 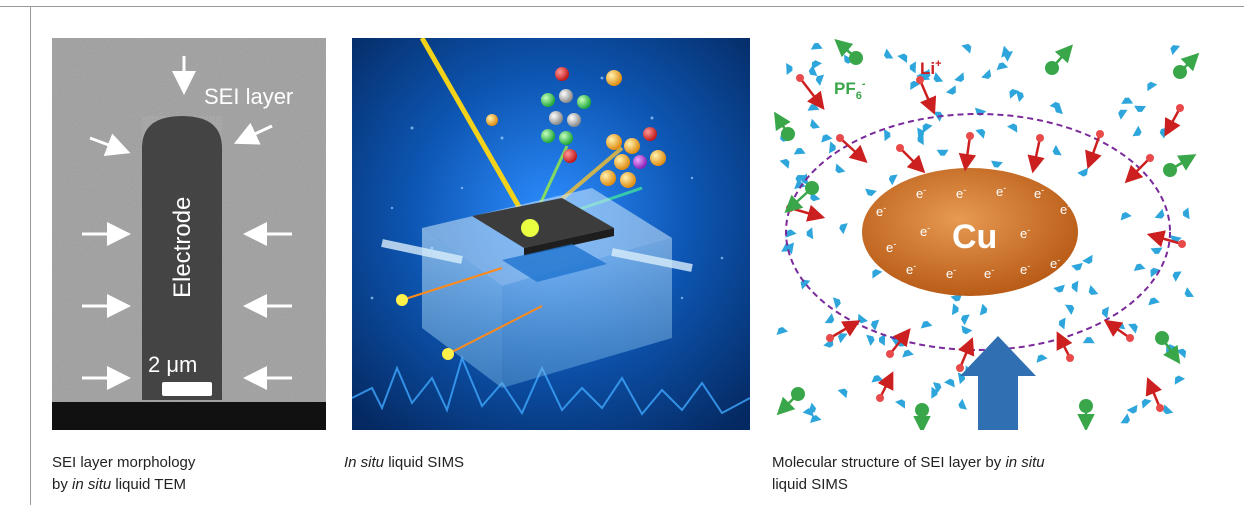 What do you see at coordinates (931, 68) in the screenshot?
I see `li-label: Li+` at bounding box center [931, 68].